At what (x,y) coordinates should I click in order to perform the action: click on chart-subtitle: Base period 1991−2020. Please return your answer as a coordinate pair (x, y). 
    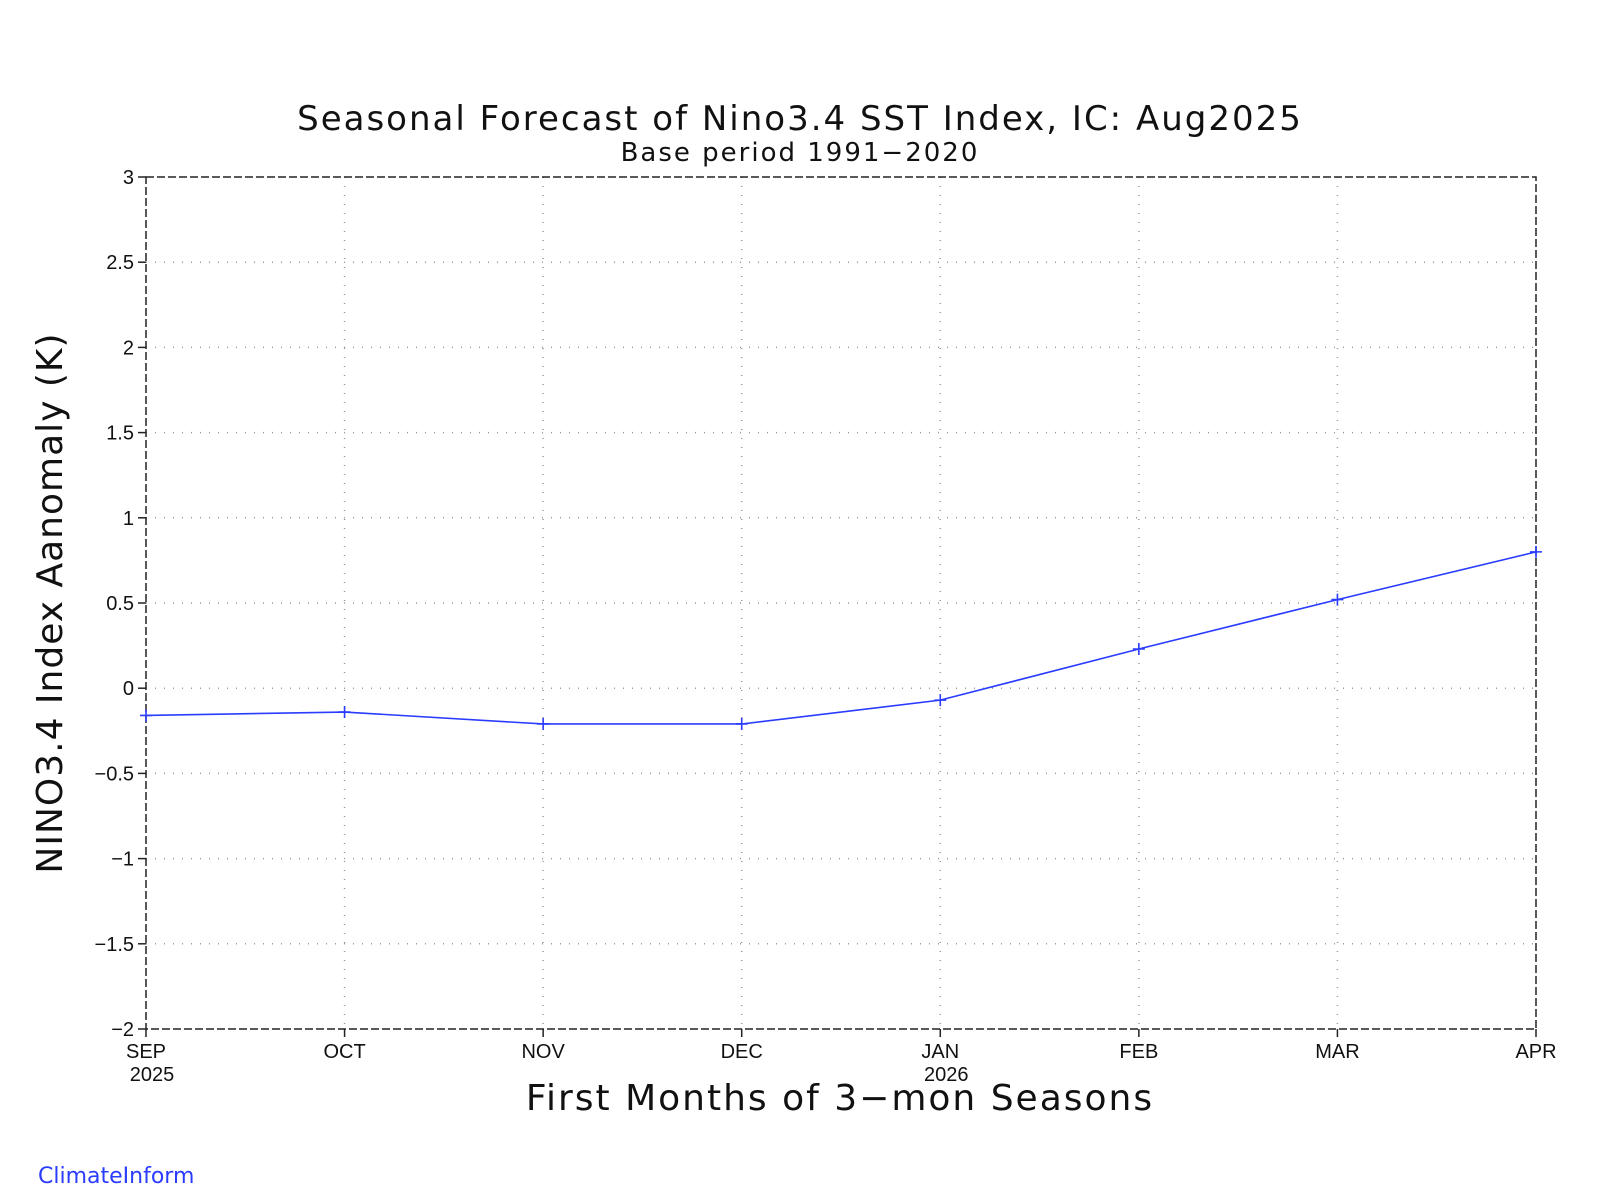
    Looking at the image, I should click on (800, 153).